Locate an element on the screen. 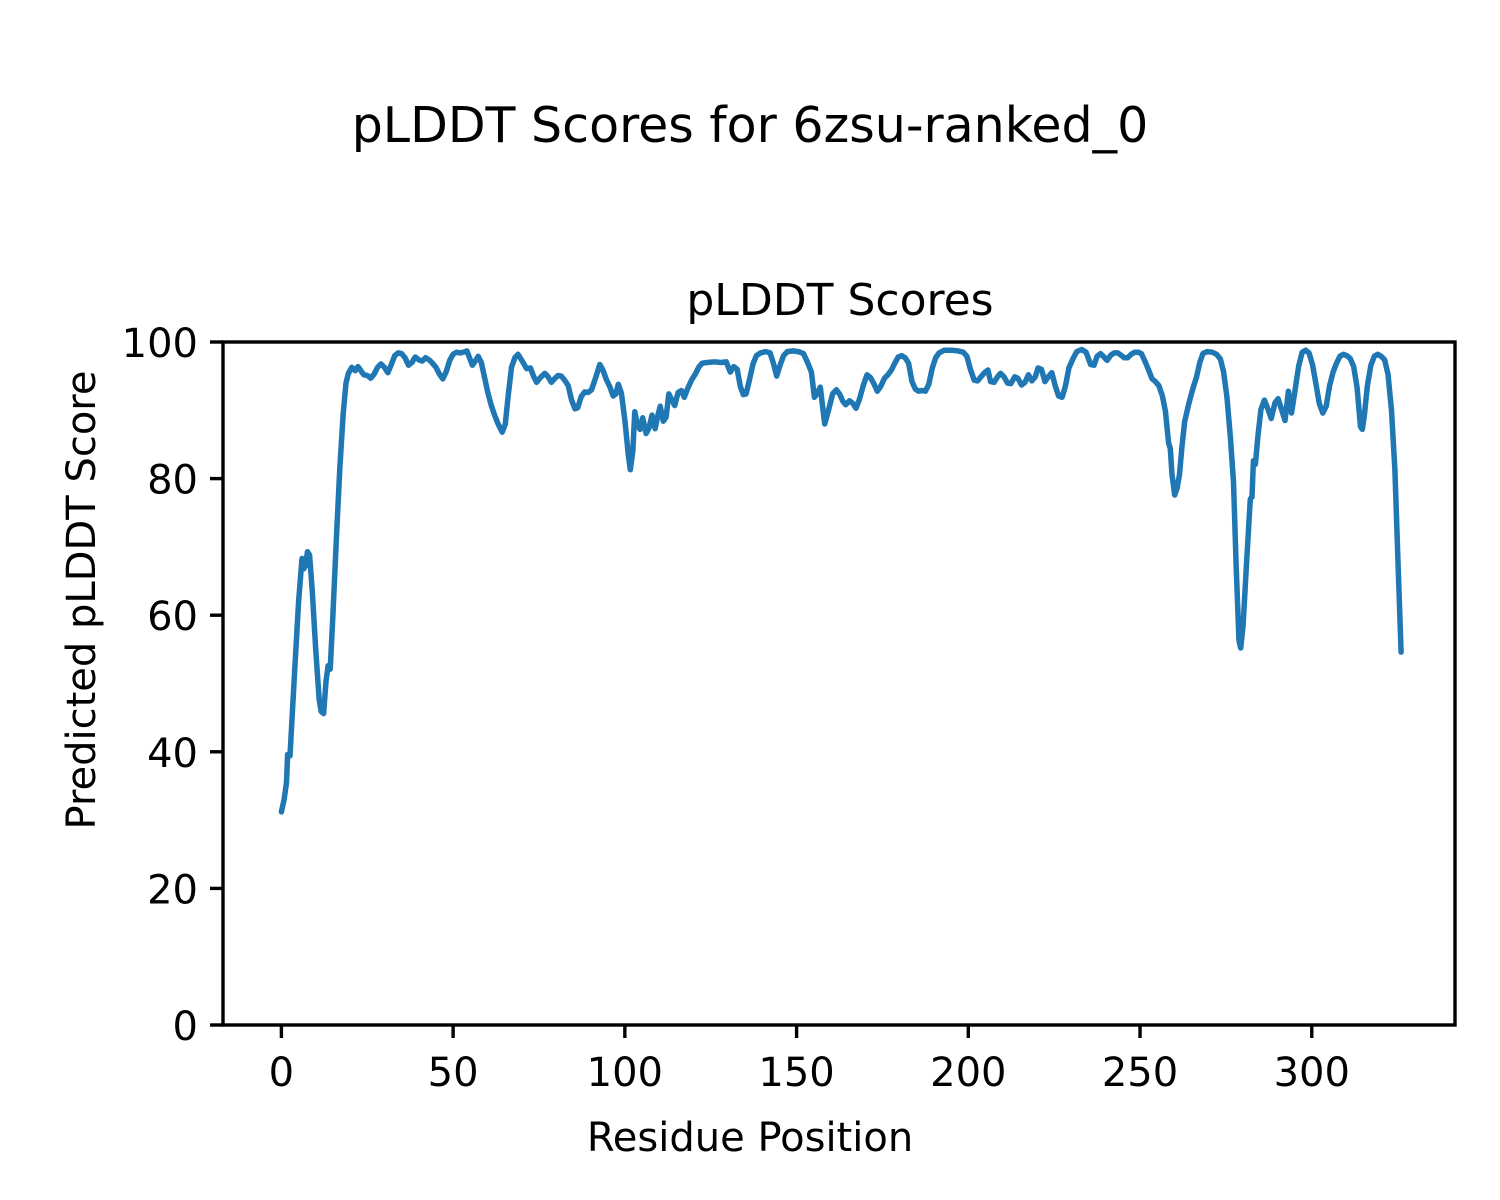  x-axis-label: Residue Position is located at coordinates (750, 1138).